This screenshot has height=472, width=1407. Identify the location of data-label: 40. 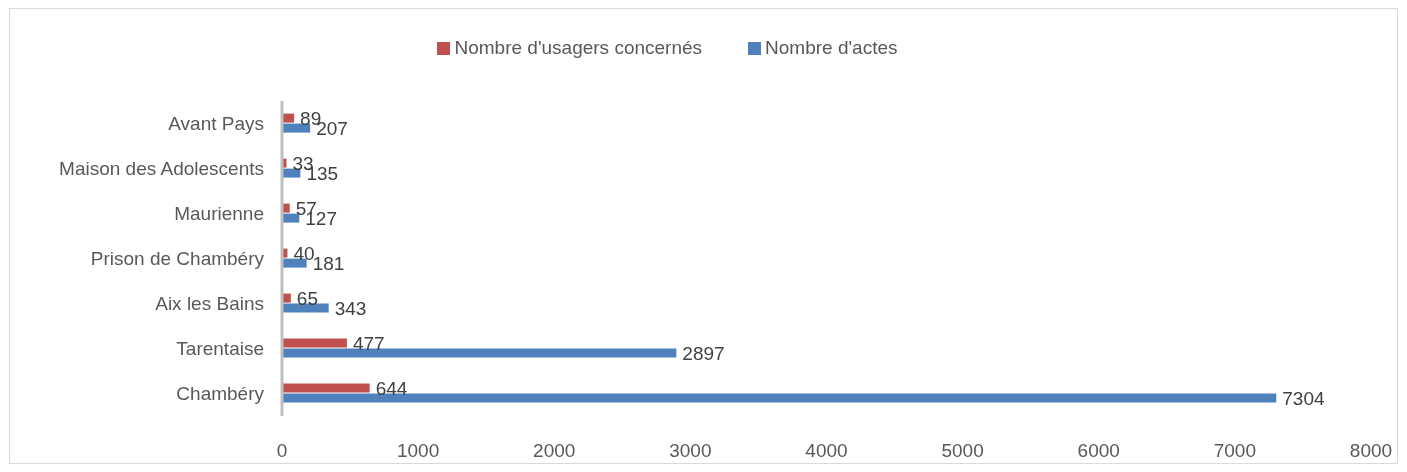
(304, 253).